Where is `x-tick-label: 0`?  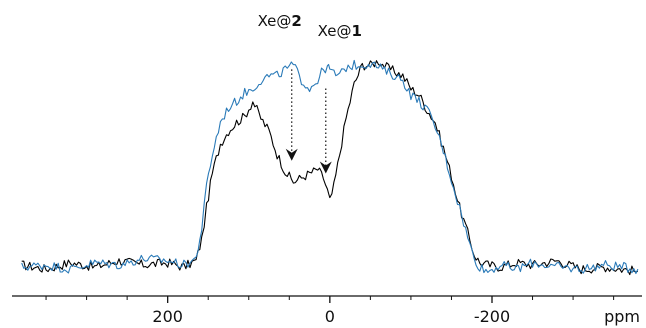 x-tick-label: 0 is located at coordinates (330, 316).